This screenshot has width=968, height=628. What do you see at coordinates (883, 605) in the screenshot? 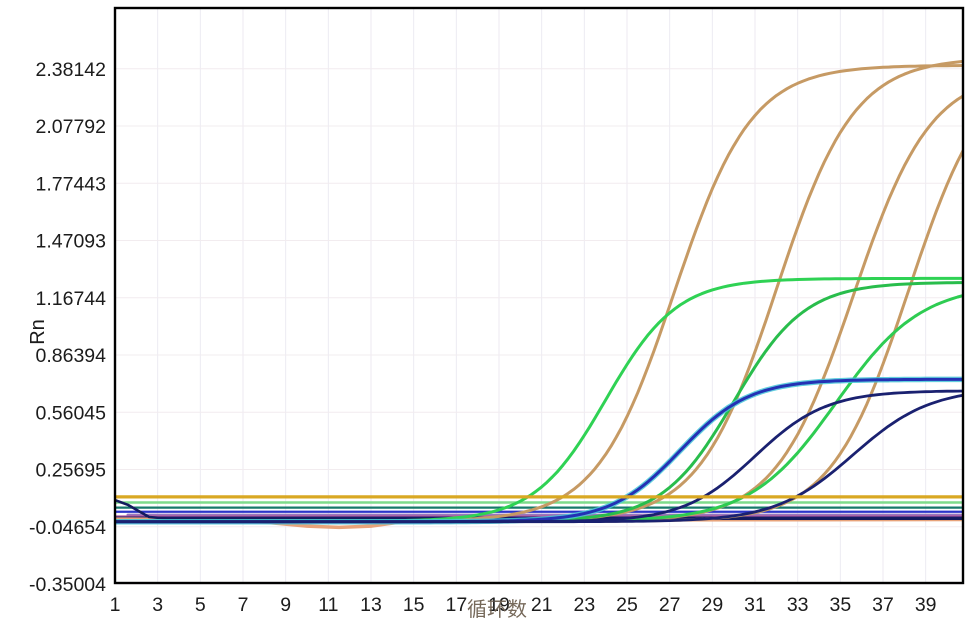
I see `x-tick-label: 37` at bounding box center [883, 605].